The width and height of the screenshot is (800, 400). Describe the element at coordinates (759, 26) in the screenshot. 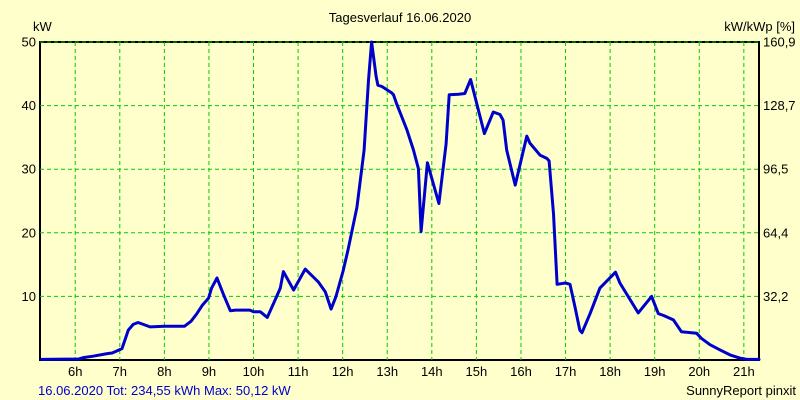

I see `right-axis-unit-label: kW/kWp [%]` at that location.